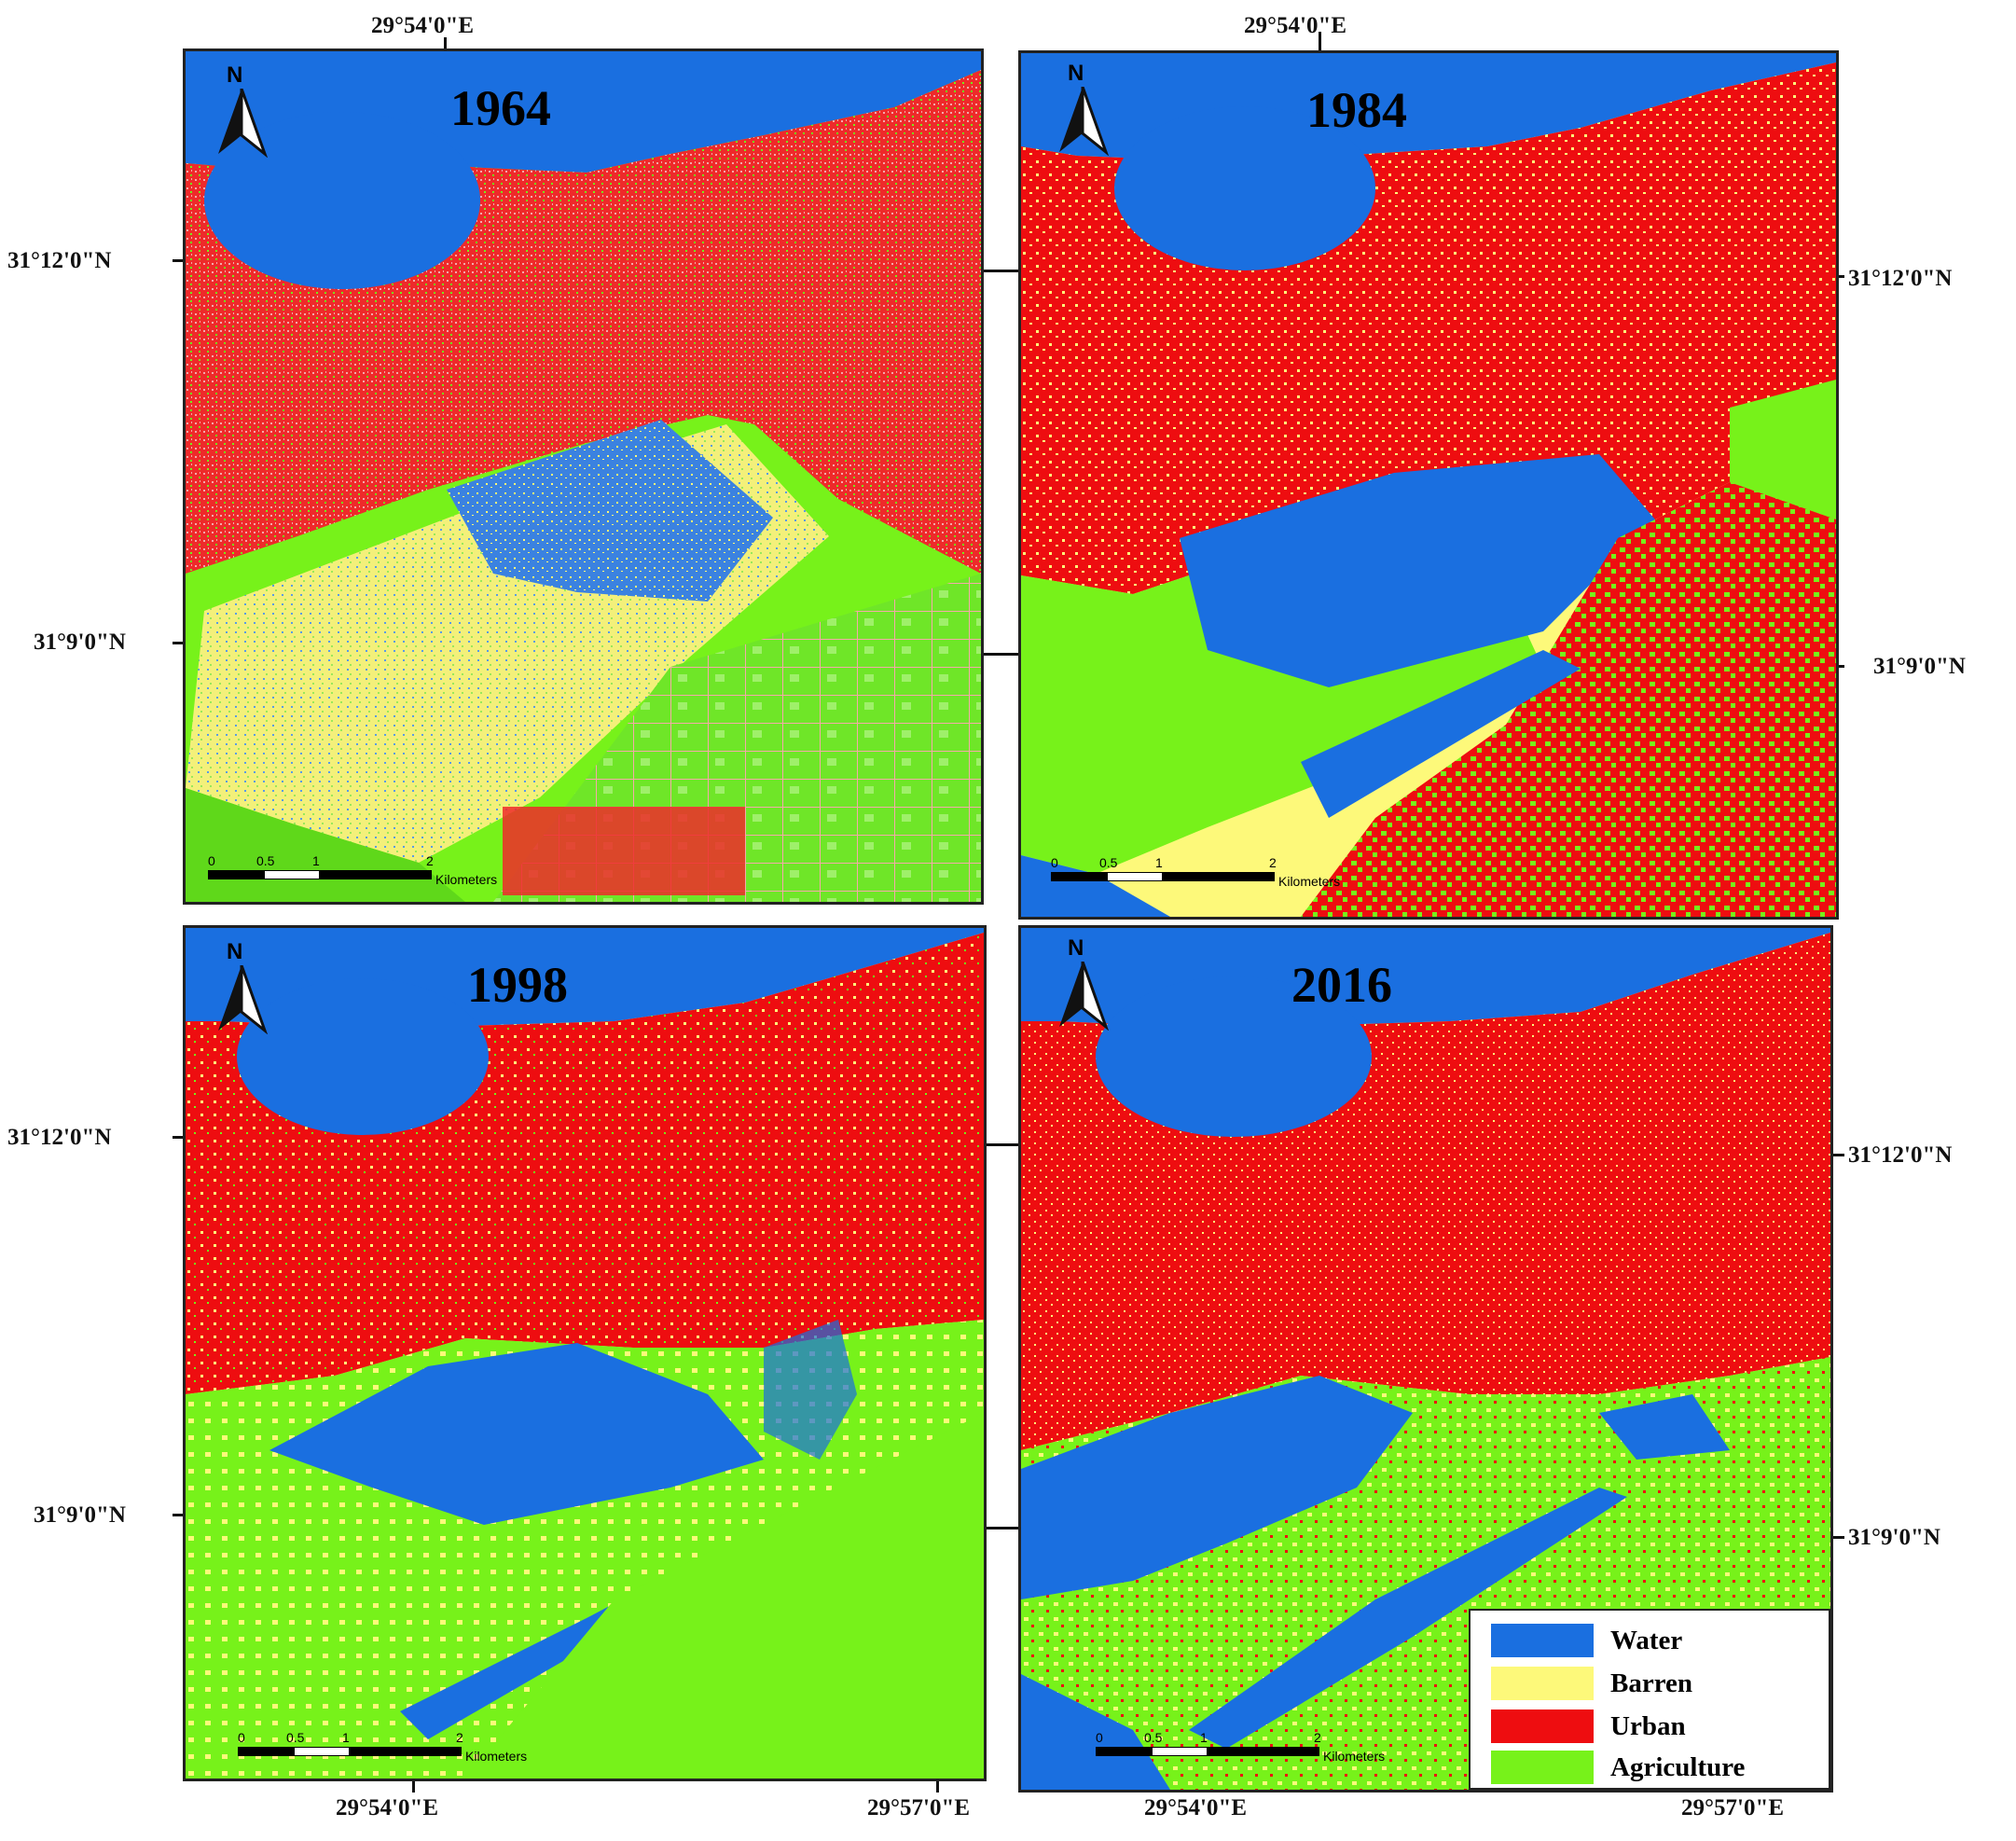 This screenshot has width=2016, height=1841. What do you see at coordinates (1542, 1640) in the screenshot?
I see `legend-swatch-water` at bounding box center [1542, 1640].